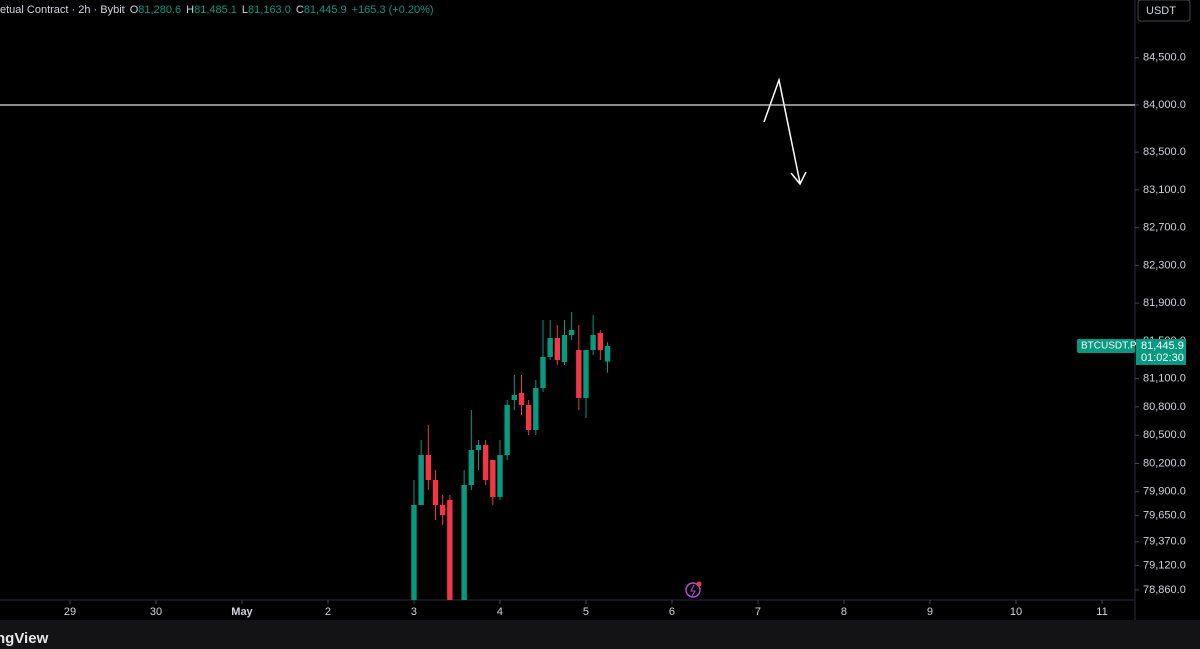 The image size is (1200, 649). Describe the element at coordinates (1164, 303) in the screenshot. I see `y-tick-label: 81,900.0` at that location.